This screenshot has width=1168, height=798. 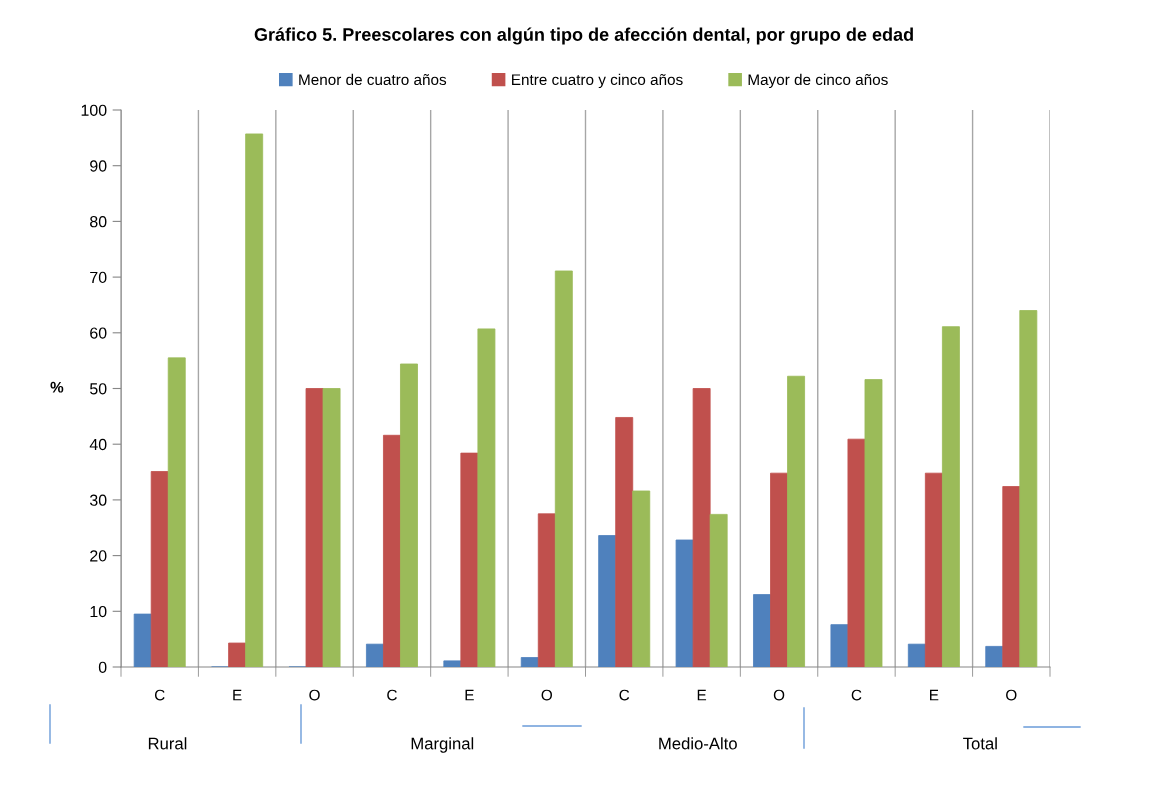 What do you see at coordinates (698, 743) in the screenshot?
I see `text: Medio-Alto` at bounding box center [698, 743].